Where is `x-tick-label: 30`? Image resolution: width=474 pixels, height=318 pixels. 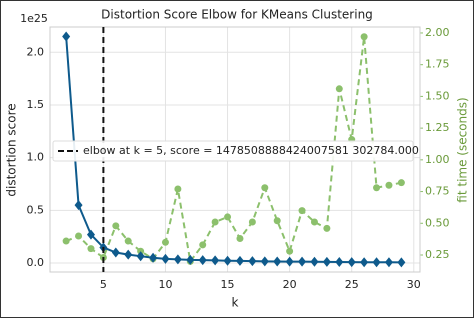 x-tick-label: 30 is located at coordinates (414, 284).